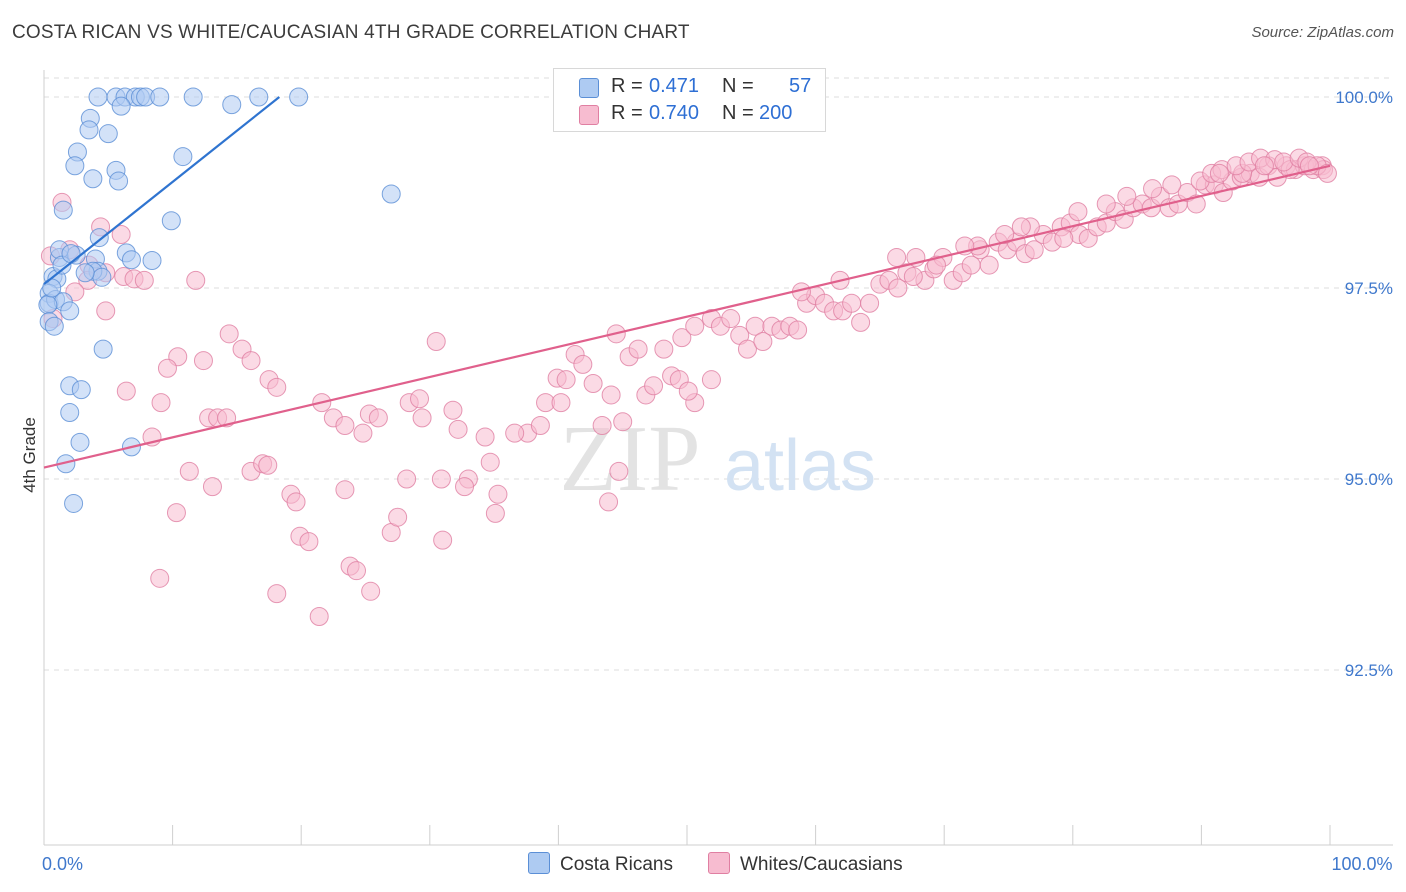  What do you see at coordinates (805, 864) in the screenshot?
I see `bottom-legend-whites: Whites/Caucasians` at bounding box center [805, 864].